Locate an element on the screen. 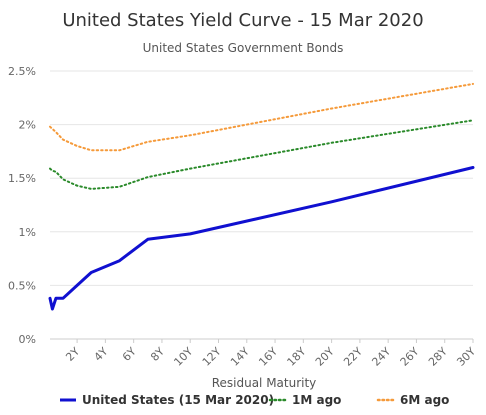 The image size is (486, 415). legend: United States (15 Mar 2020) 1M ago 6M ago is located at coordinates (254, 400).